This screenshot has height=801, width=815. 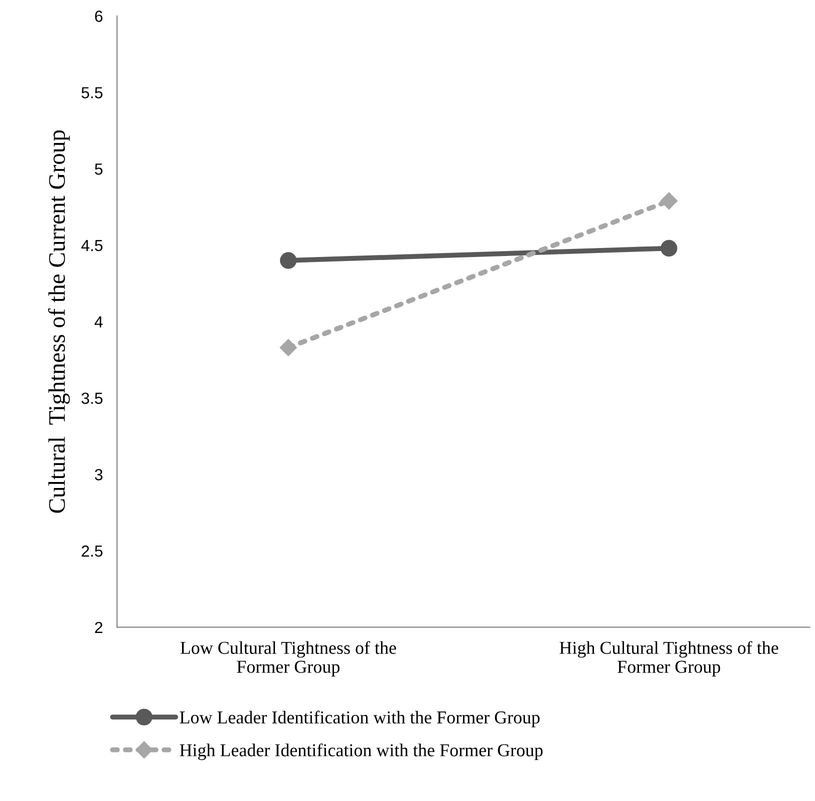 What do you see at coordinates (59, 321) in the screenshot?
I see `y-axis-title: Cultural Tightness of the Current Group` at bounding box center [59, 321].